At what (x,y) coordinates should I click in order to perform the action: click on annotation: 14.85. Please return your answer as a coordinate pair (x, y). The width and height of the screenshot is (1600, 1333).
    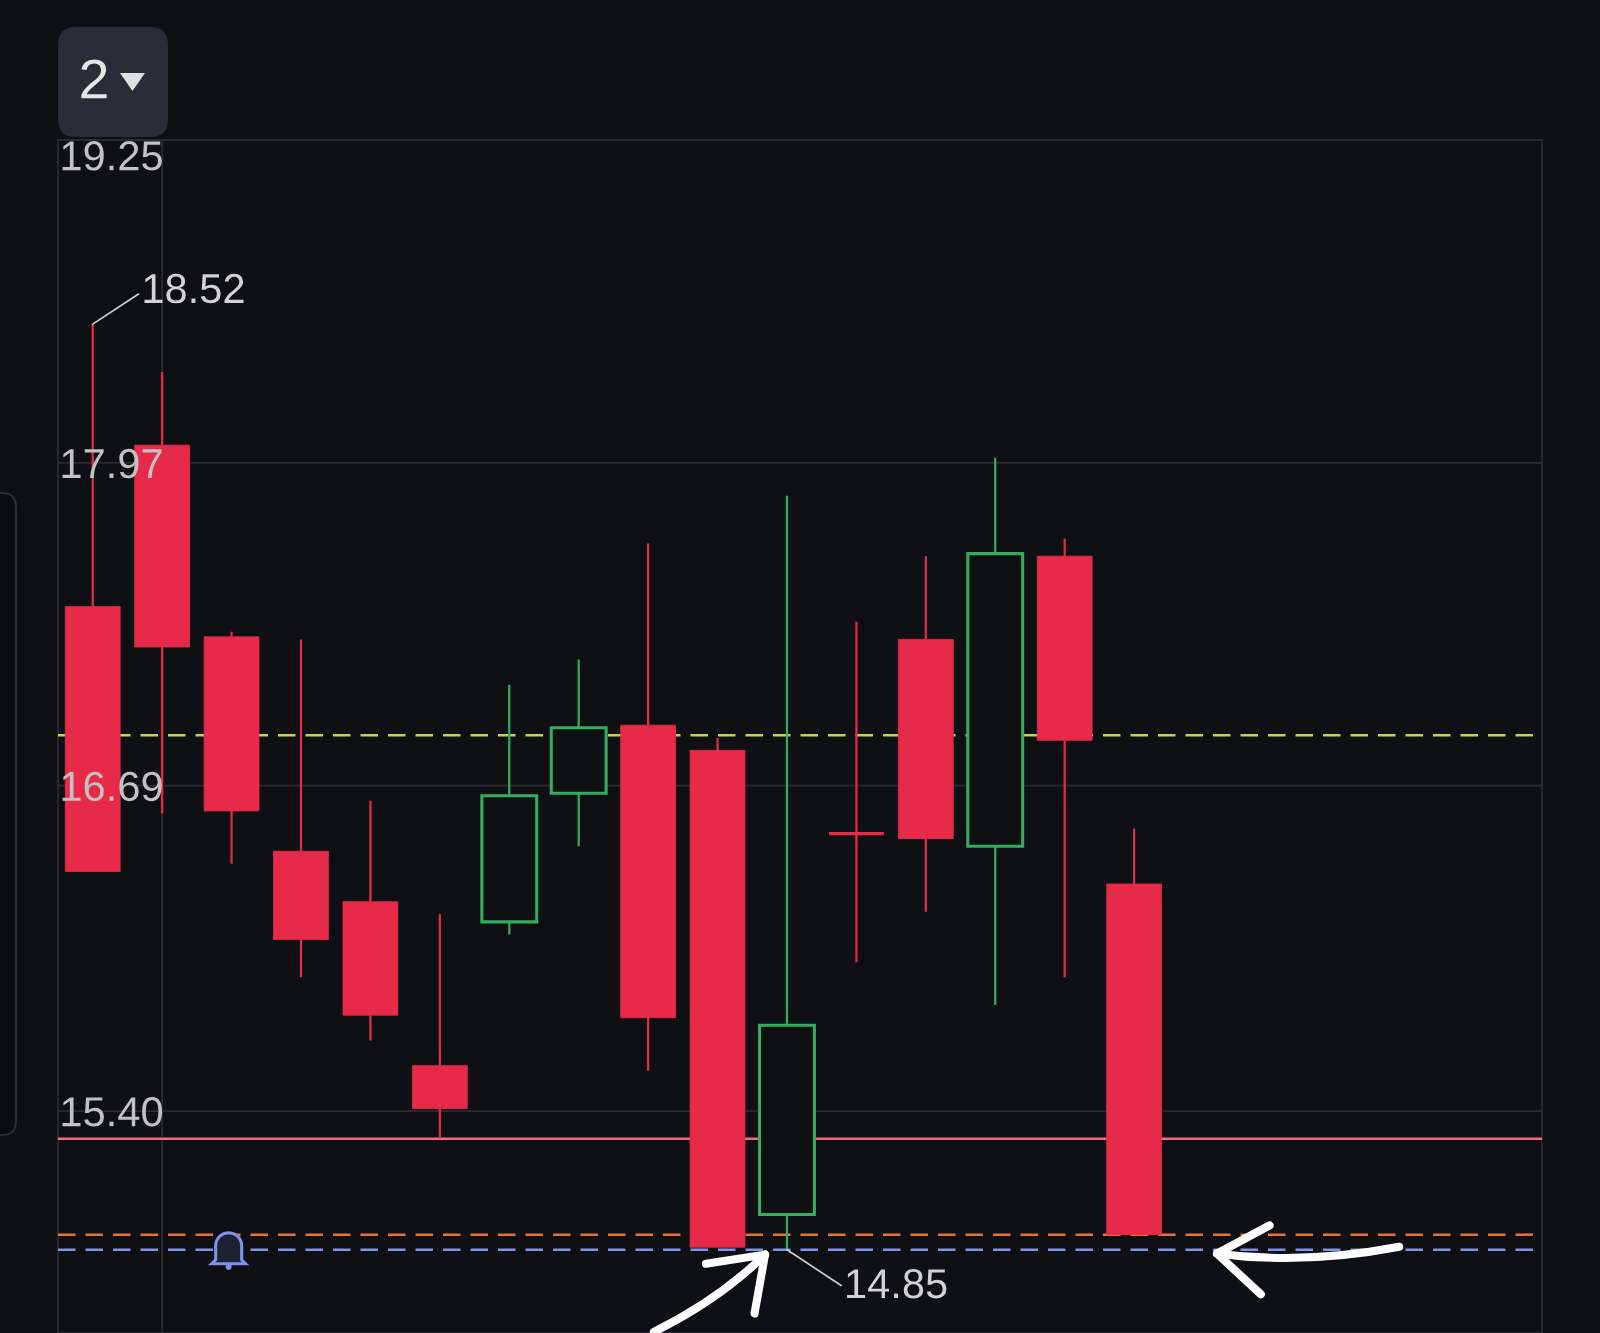
    Looking at the image, I should click on (897, 1283).